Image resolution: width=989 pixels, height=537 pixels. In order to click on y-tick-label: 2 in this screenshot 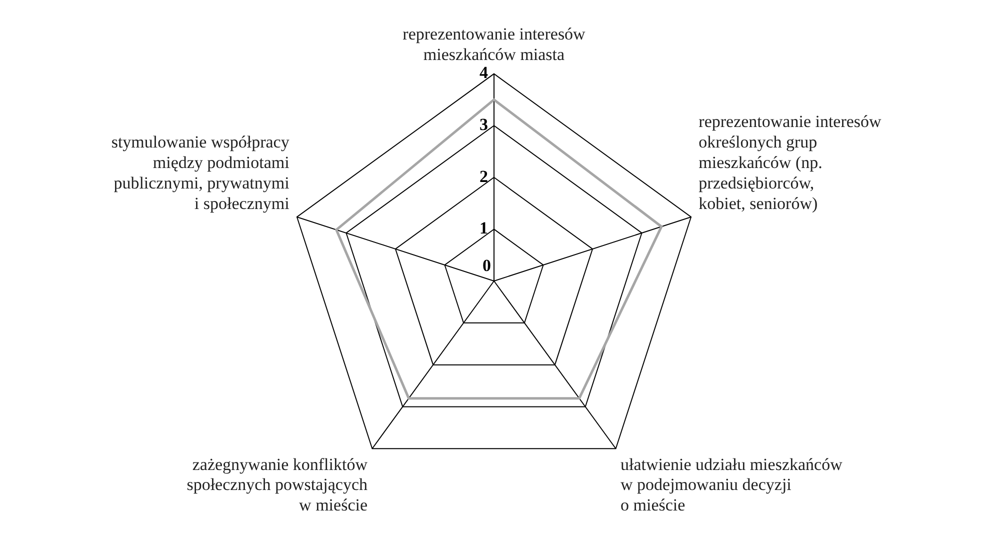, I will do `click(484, 176)`.